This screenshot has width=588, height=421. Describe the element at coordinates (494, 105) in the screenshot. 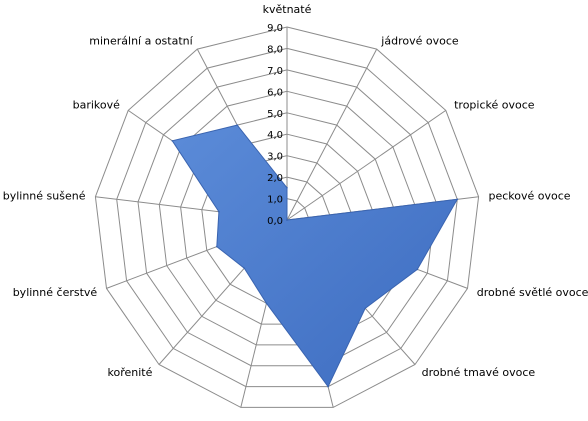

I see `category-label: tropické ovoce` at that location.